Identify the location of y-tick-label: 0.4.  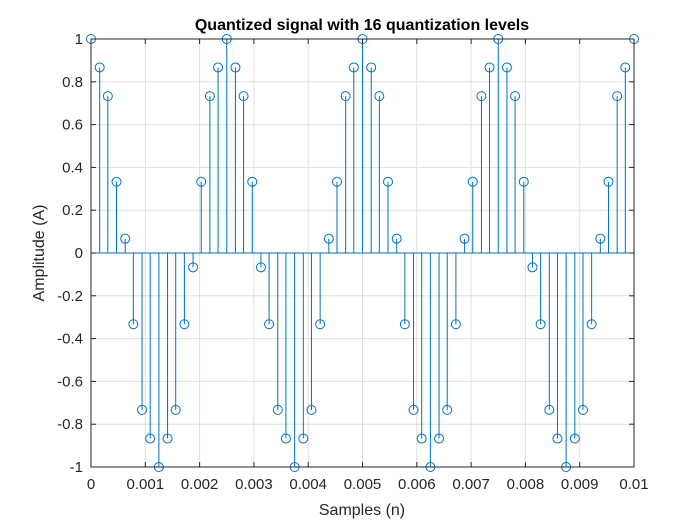
(72, 167).